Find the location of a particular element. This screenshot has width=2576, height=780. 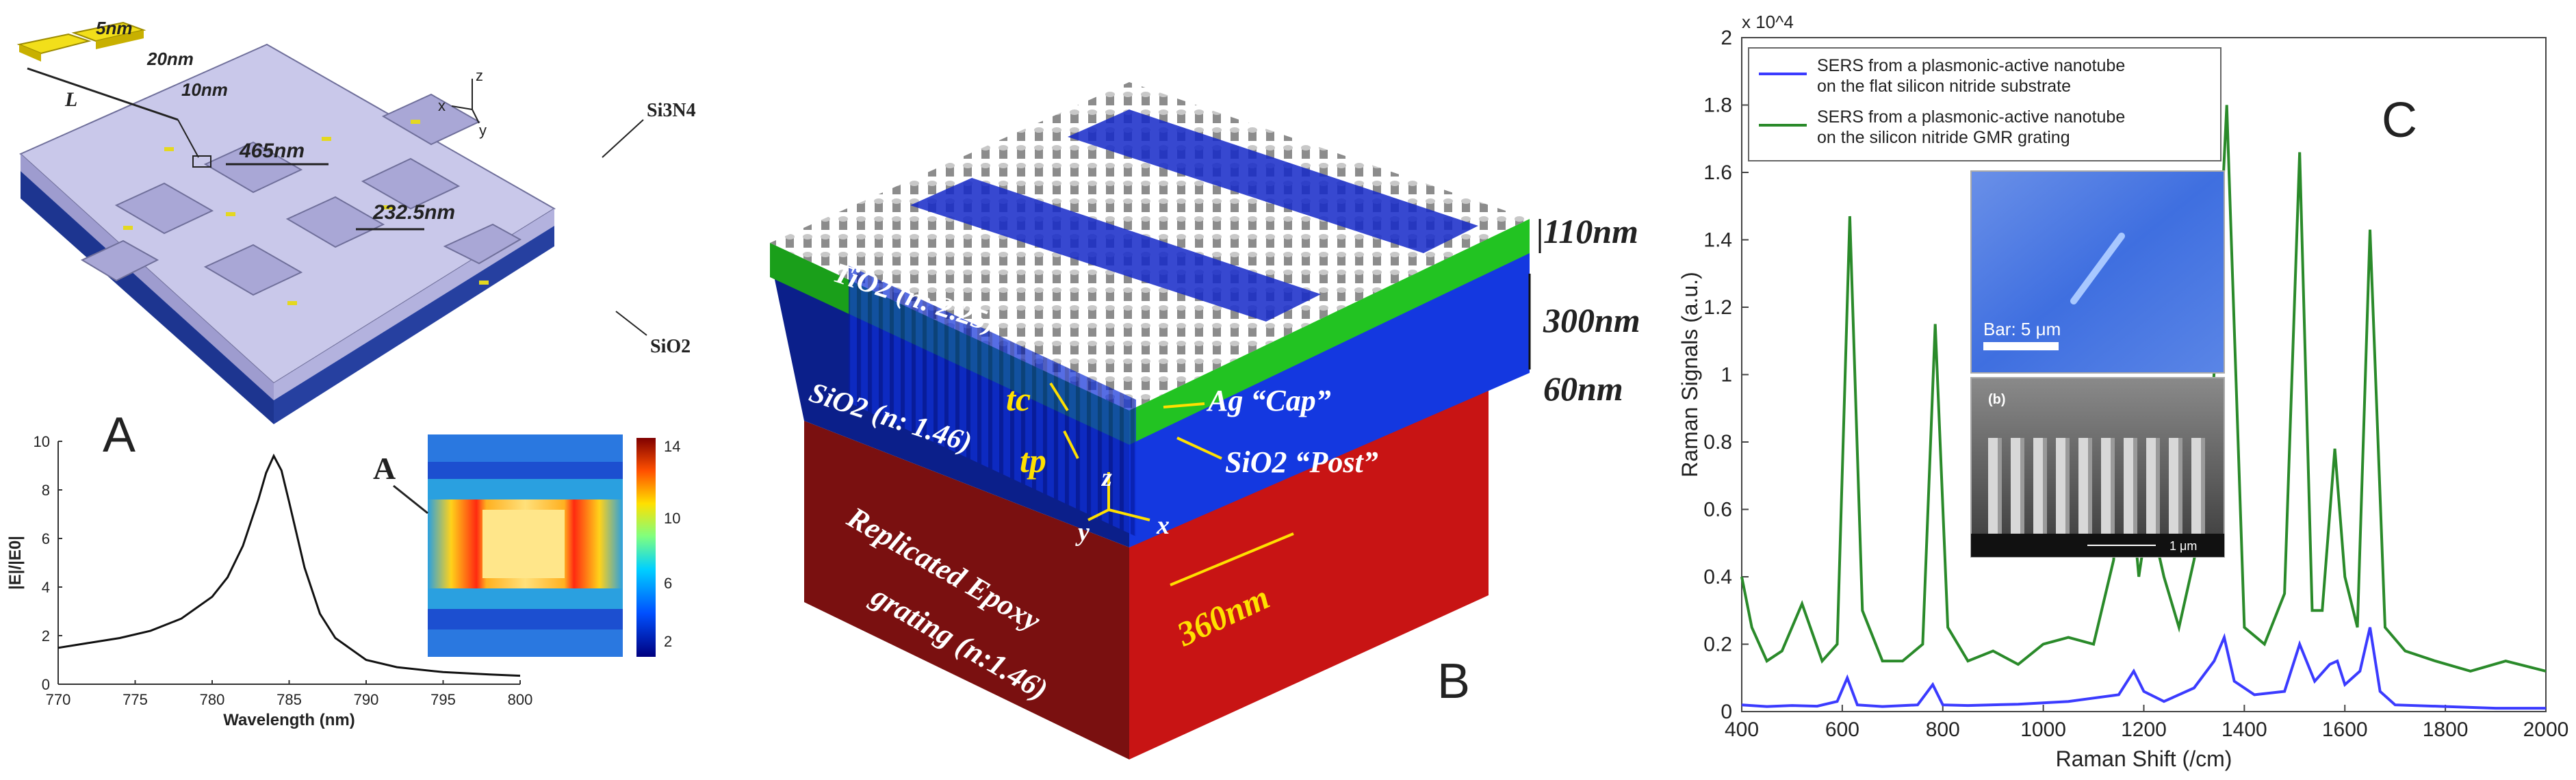

c-y-tick-label: 1.2 is located at coordinates (1718, 307).